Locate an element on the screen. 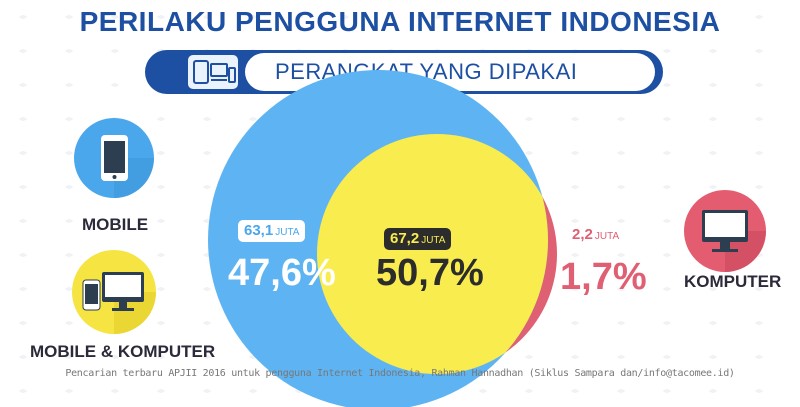 The image size is (800, 407). komputer-value: 2,2 is located at coordinates (582, 234).